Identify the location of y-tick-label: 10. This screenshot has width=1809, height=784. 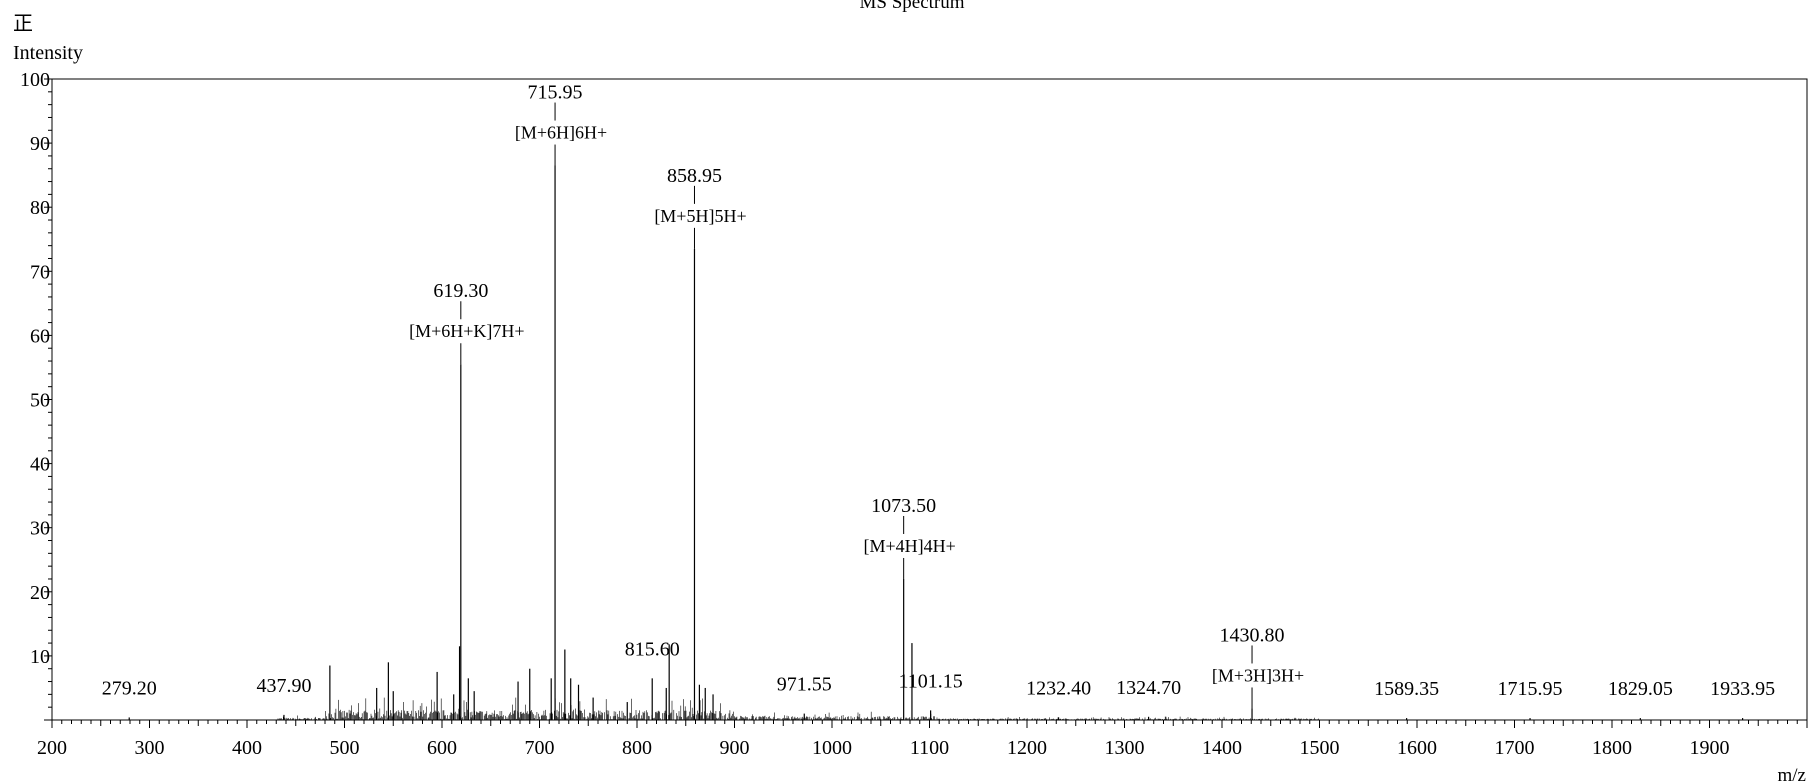
(40, 657).